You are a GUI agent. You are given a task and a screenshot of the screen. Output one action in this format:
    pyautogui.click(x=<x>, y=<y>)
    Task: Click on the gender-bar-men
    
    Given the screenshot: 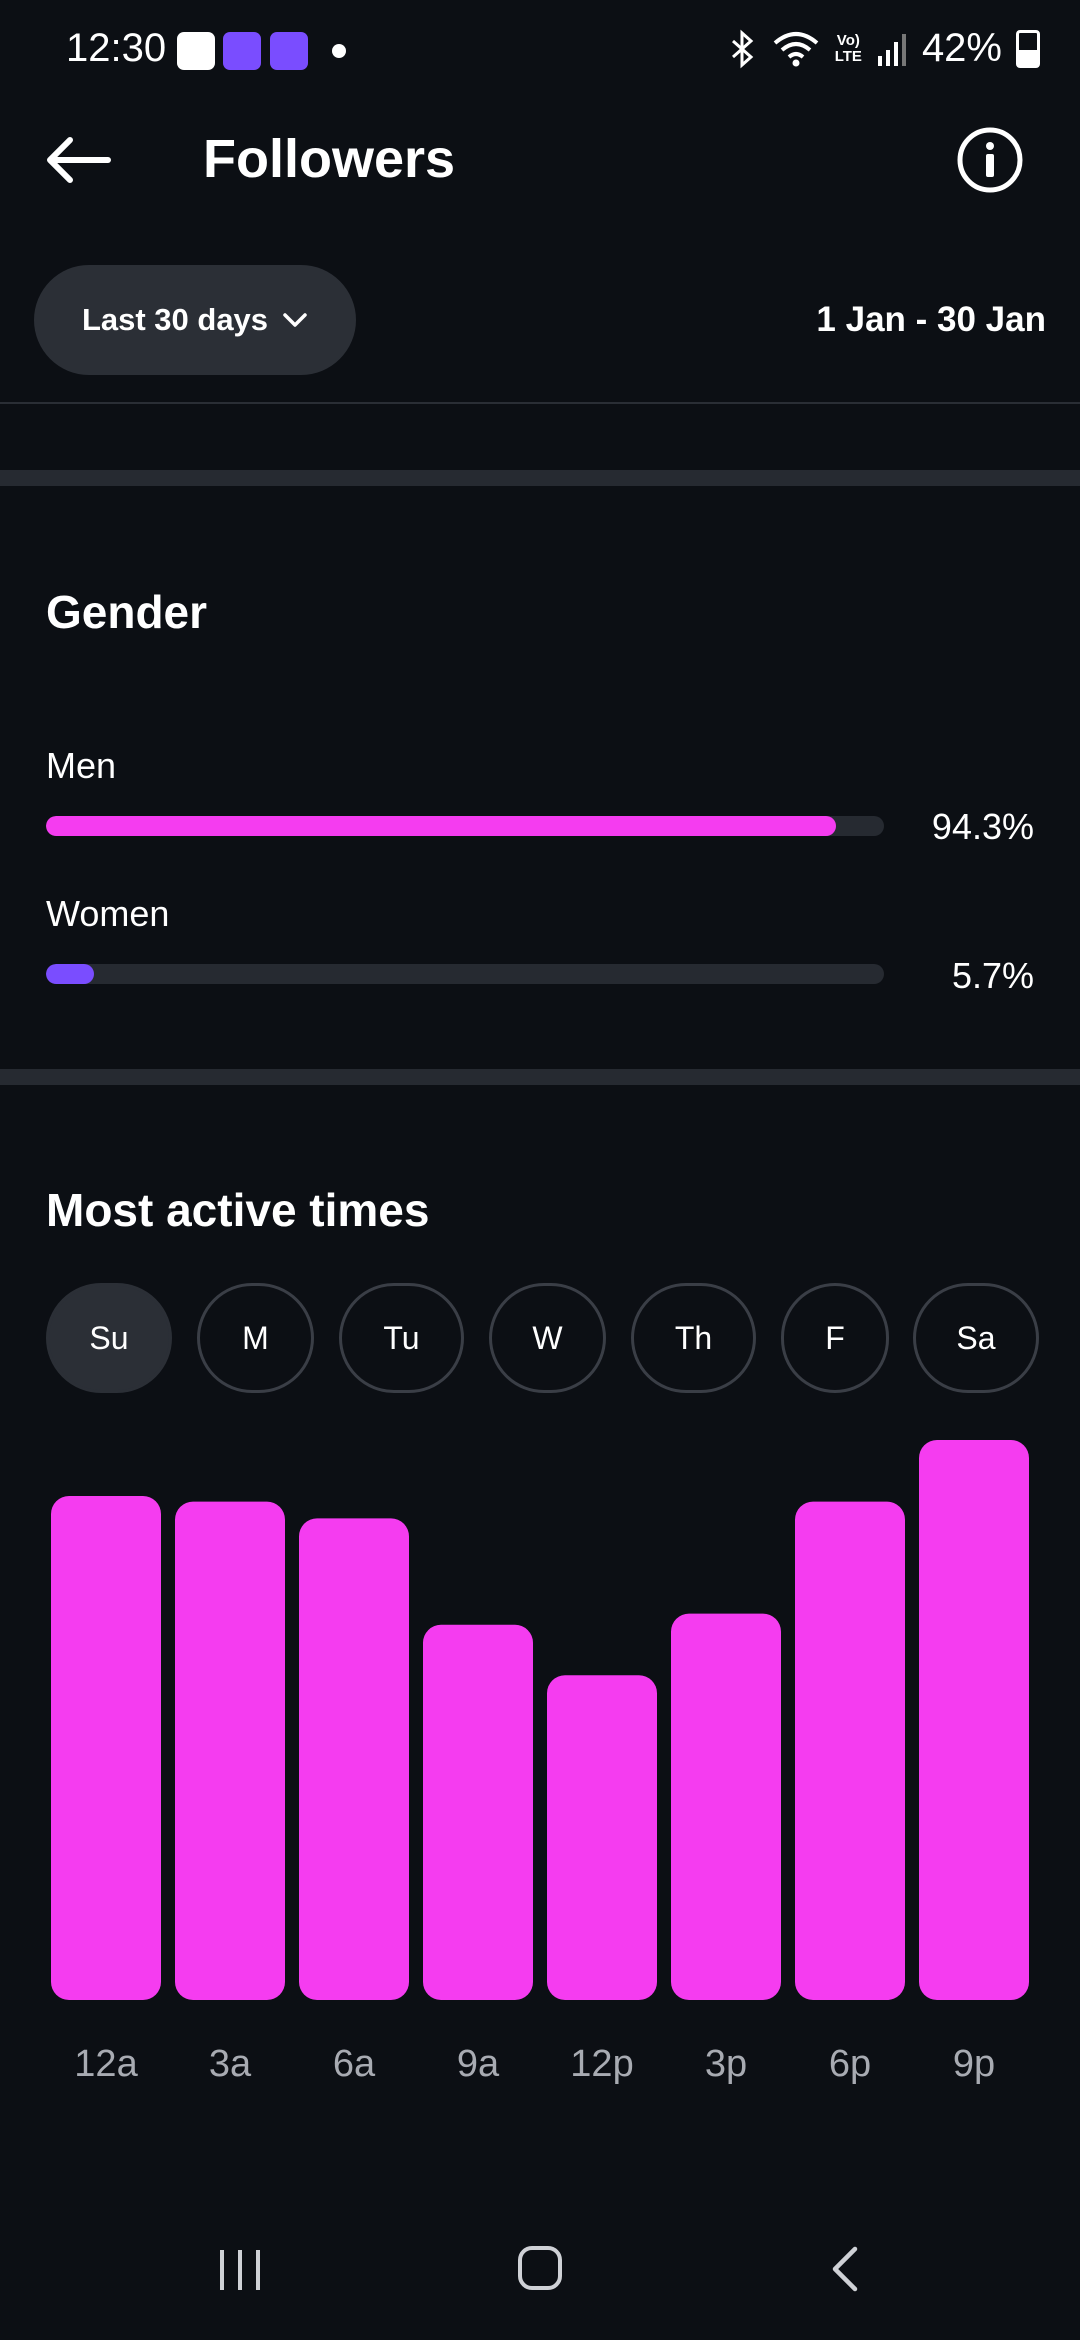 What is the action you would take?
    pyautogui.click(x=465, y=826)
    